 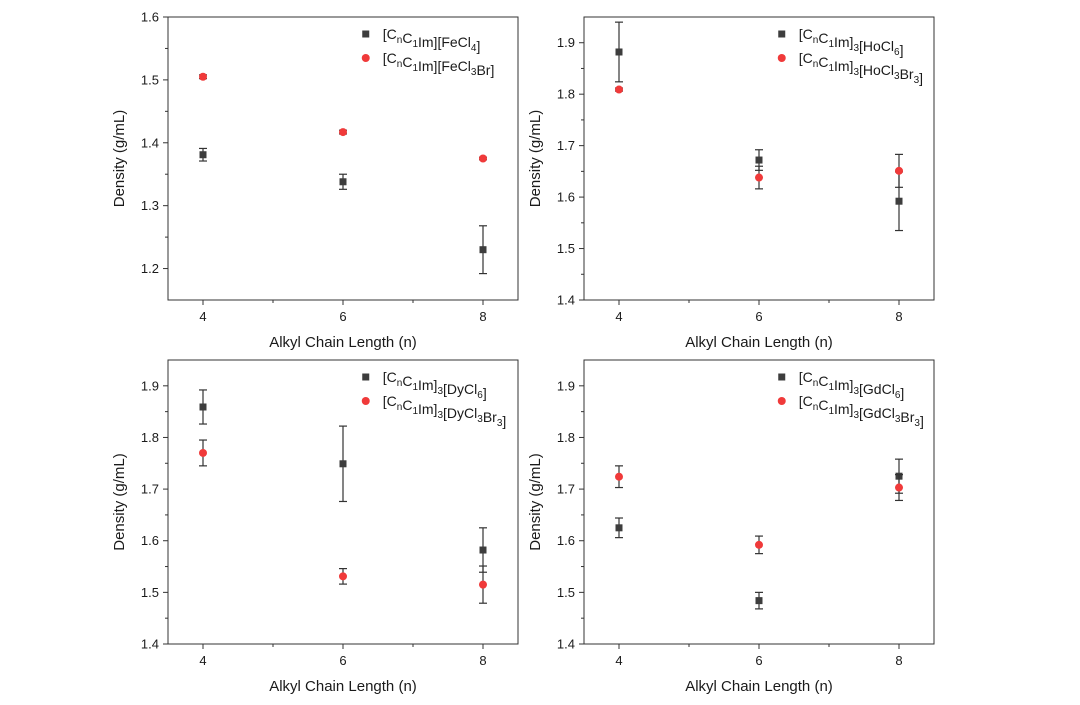 What do you see at coordinates (150, 268) in the screenshot?
I see `y-tick-label: 1.2` at bounding box center [150, 268].